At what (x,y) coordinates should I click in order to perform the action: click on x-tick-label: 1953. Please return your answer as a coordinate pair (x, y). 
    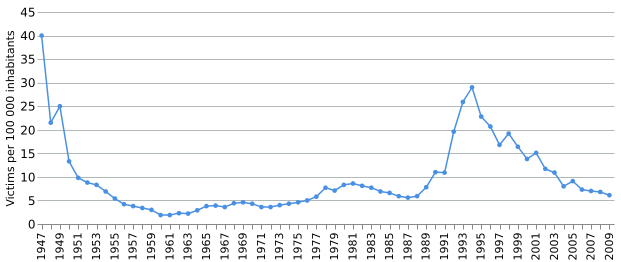
    Looking at the image, I should click on (97, 246).